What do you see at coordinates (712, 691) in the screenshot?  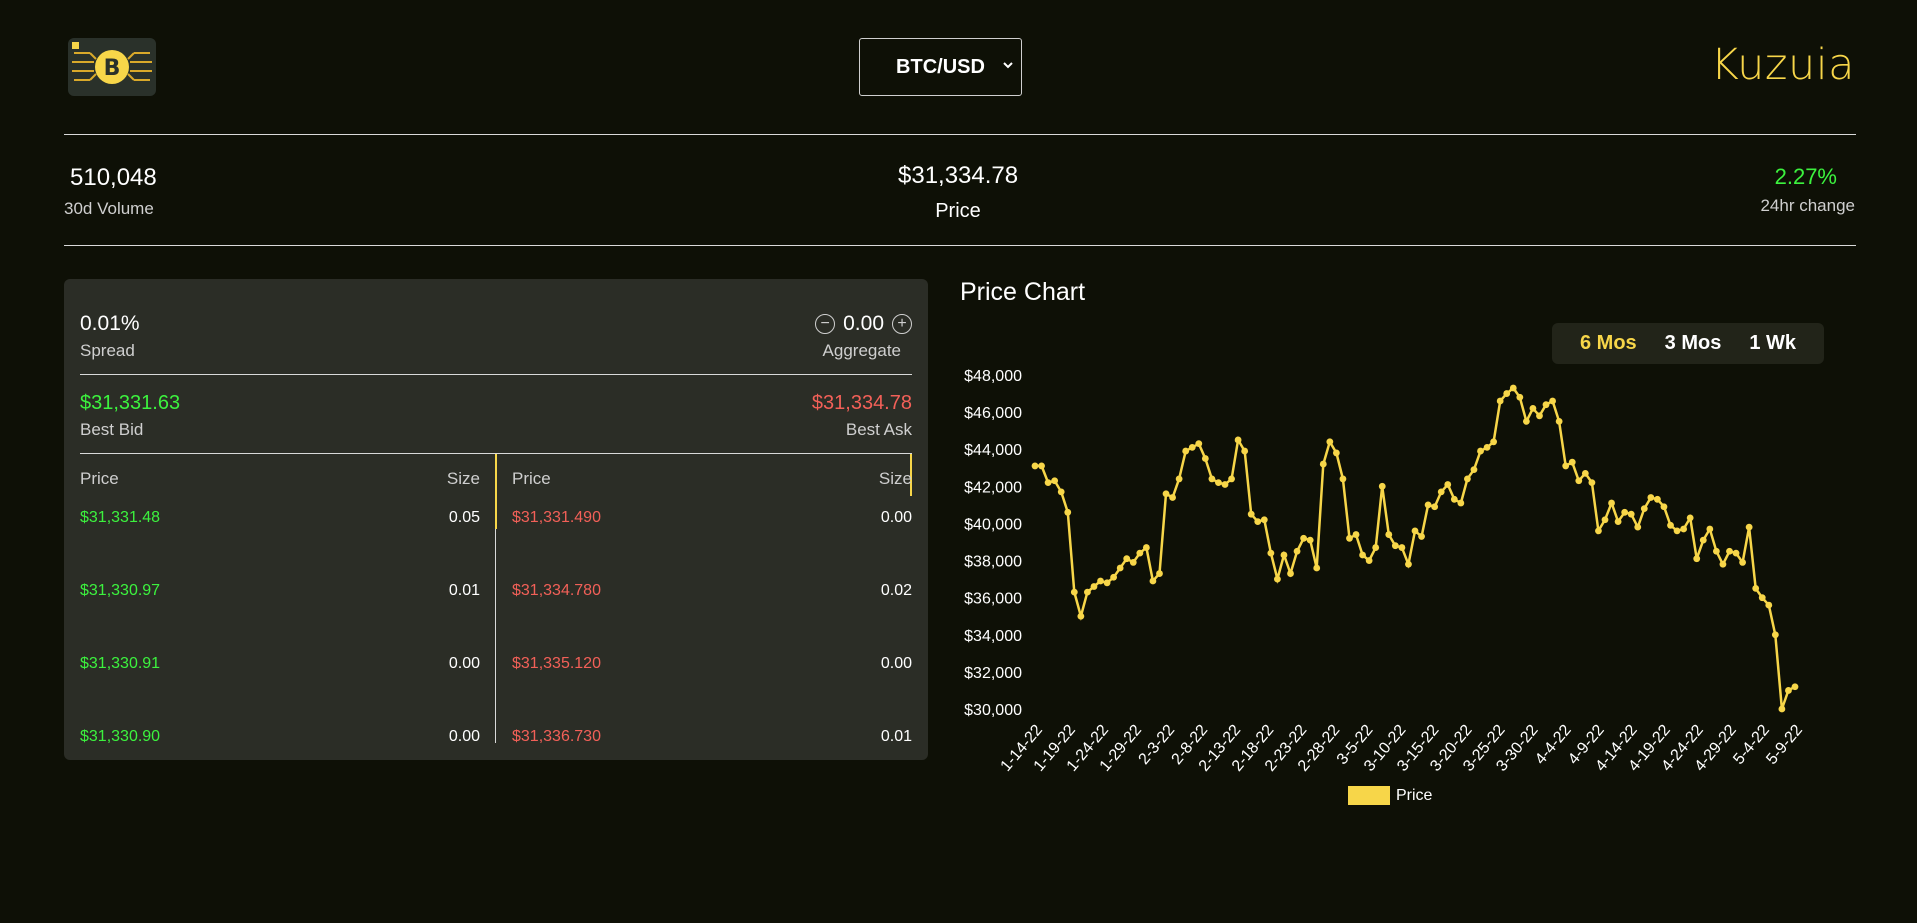 I see `ask-row: $31,335.120 0.00` at bounding box center [712, 691].